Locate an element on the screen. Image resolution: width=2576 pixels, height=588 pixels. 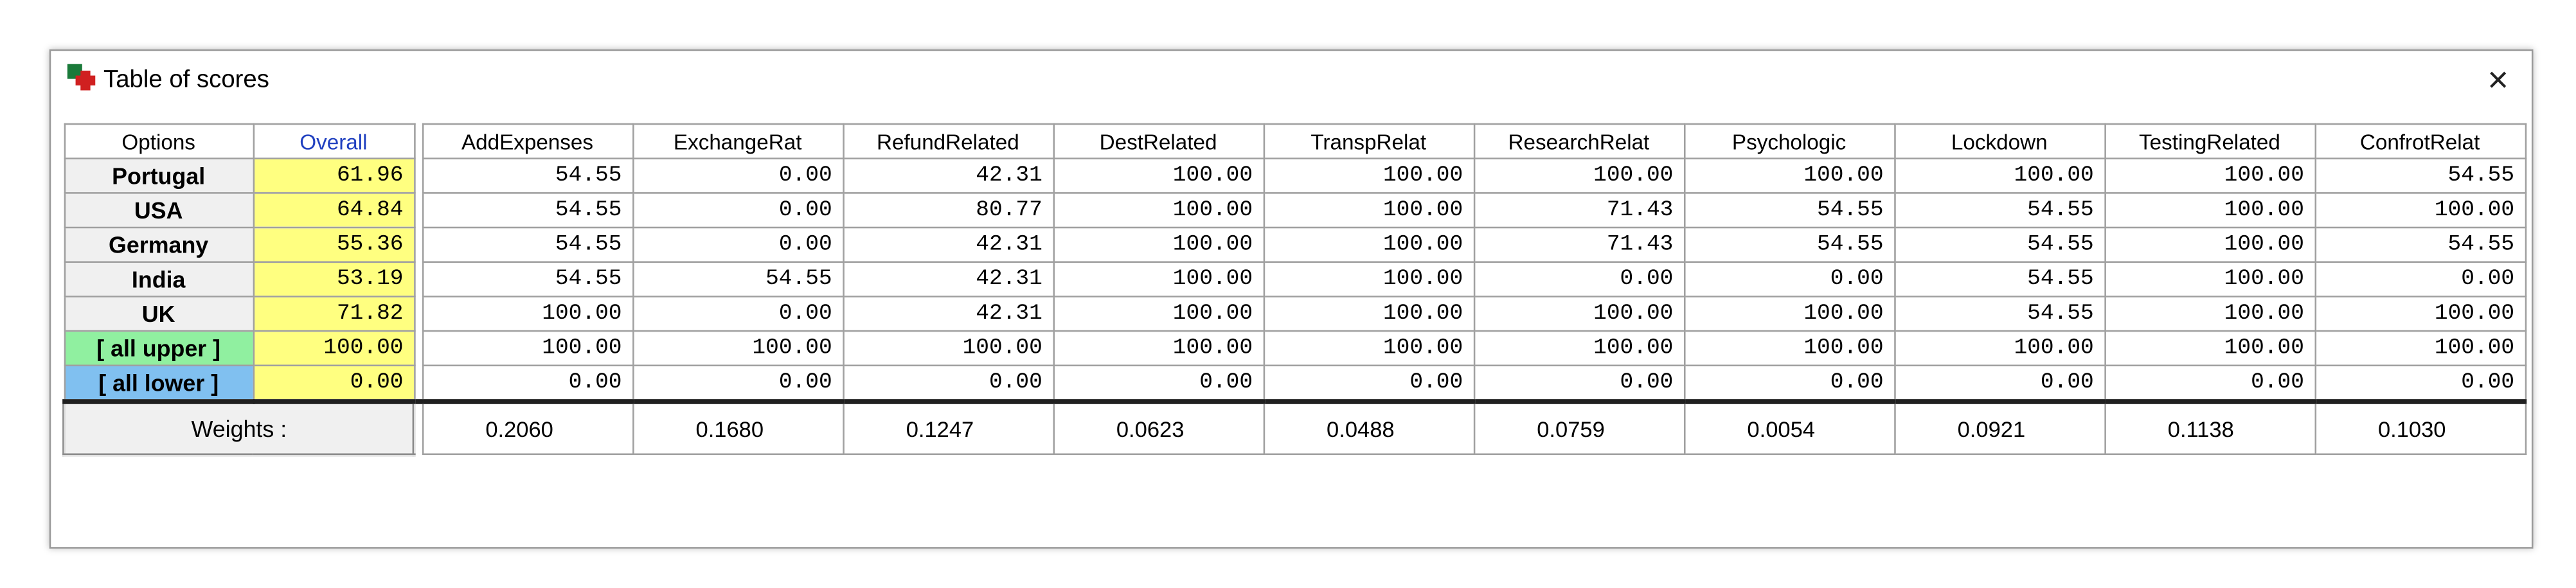
column-header: ResearchRelat is located at coordinates (1578, 141).